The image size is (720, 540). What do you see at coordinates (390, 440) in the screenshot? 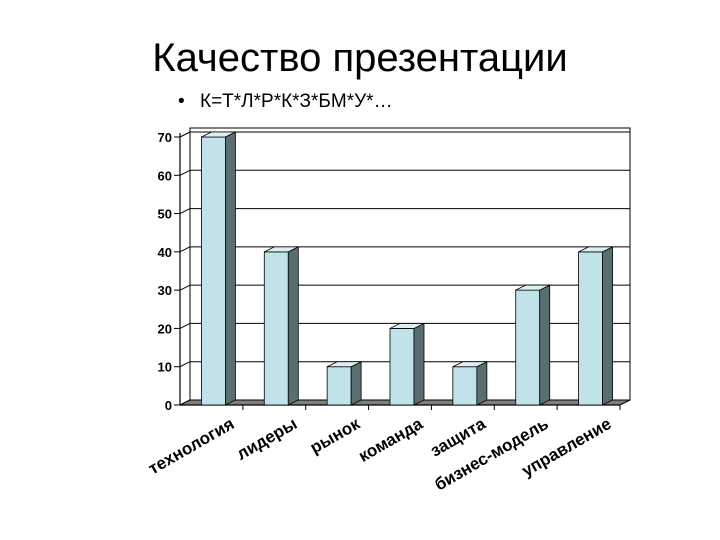
I see `x-category-label: команда` at bounding box center [390, 440].